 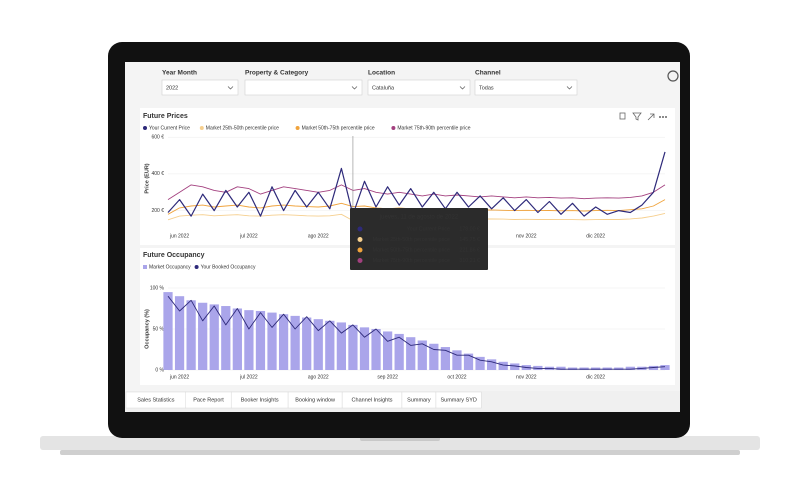 What do you see at coordinates (157, 288) in the screenshot?
I see `y-tick-label: 100 %` at bounding box center [157, 288].